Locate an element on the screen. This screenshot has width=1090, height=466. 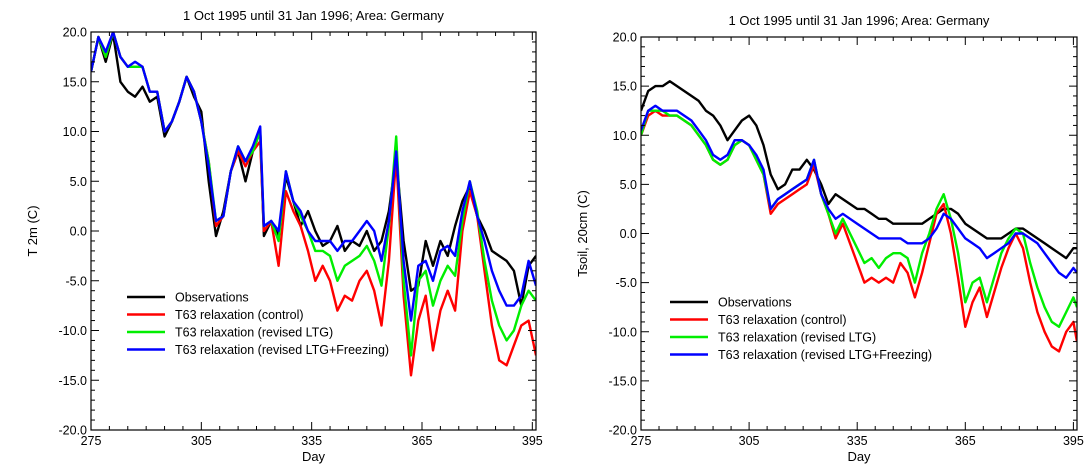
y-axis-label: Tsoil, 20cm (C) is located at coordinates (582, 233).